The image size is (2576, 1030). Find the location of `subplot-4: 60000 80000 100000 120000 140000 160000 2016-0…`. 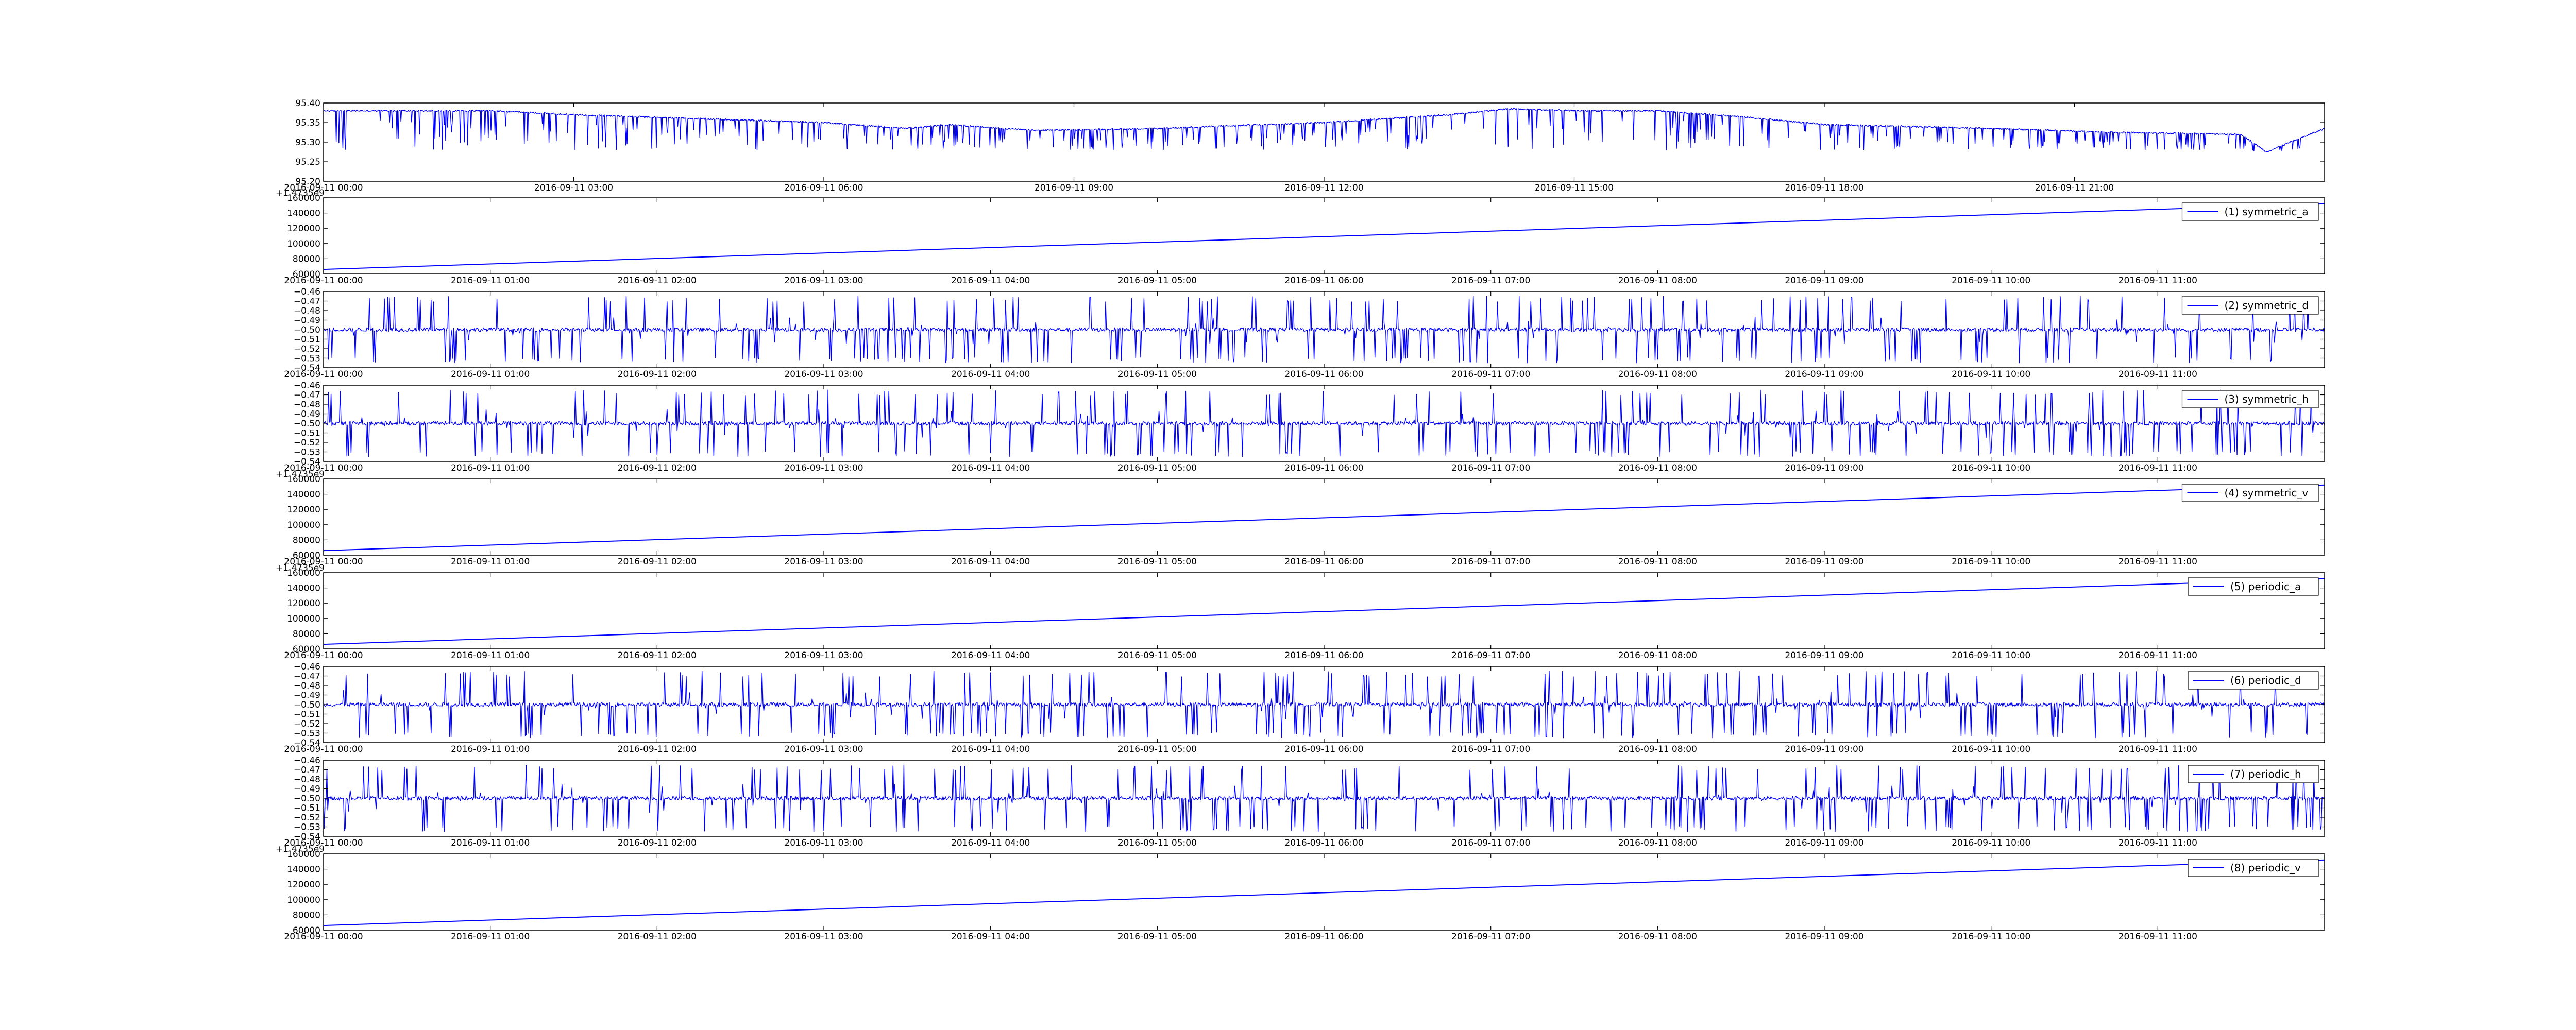

subplot-4: 60000 80000 100000 120000 140000 160000 2016-0… is located at coordinates (1300, 518).